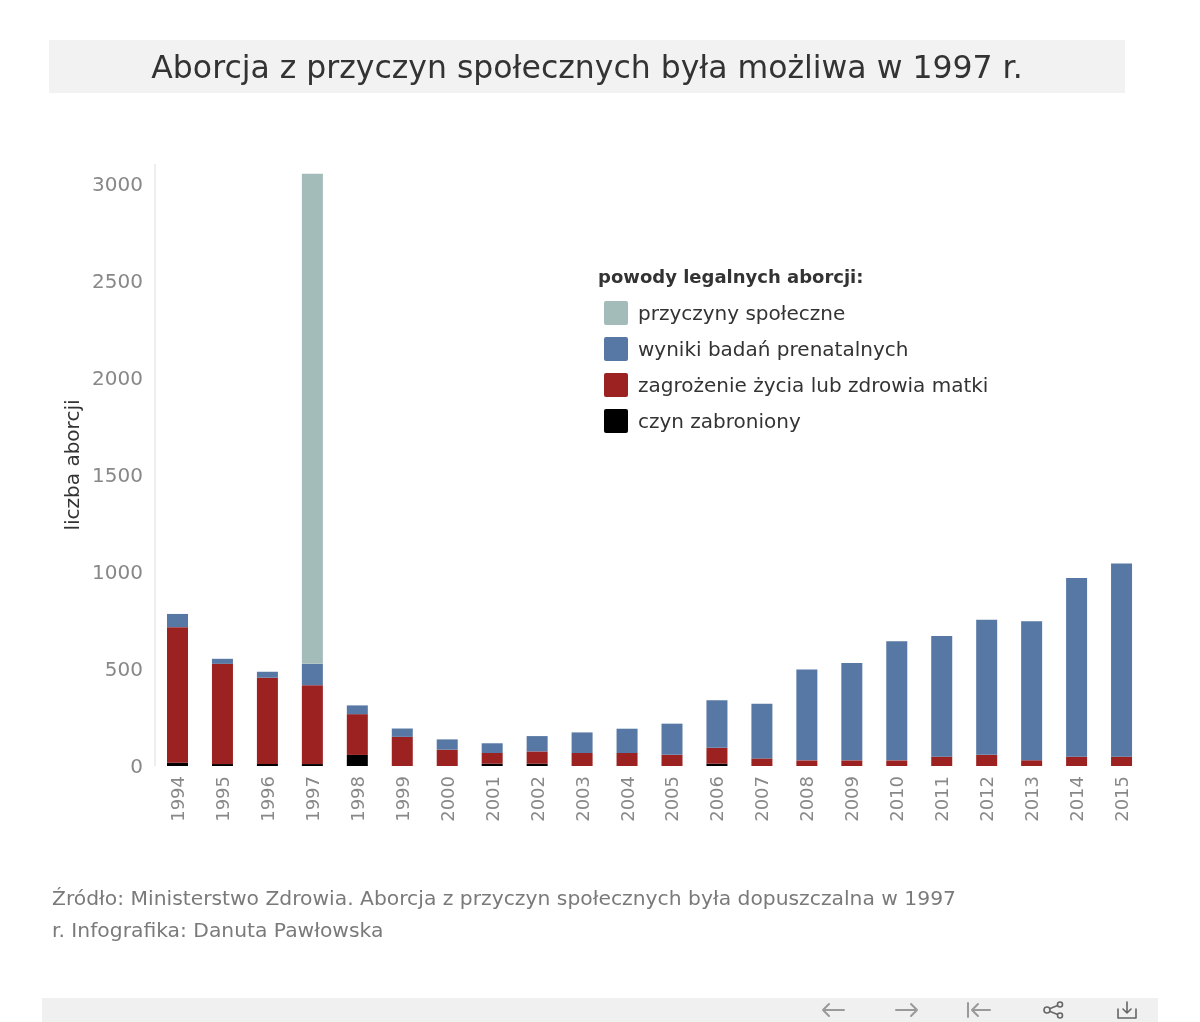  Describe the element at coordinates (117, 474) in the screenshot. I see `y-tick-label: 1500` at that location.